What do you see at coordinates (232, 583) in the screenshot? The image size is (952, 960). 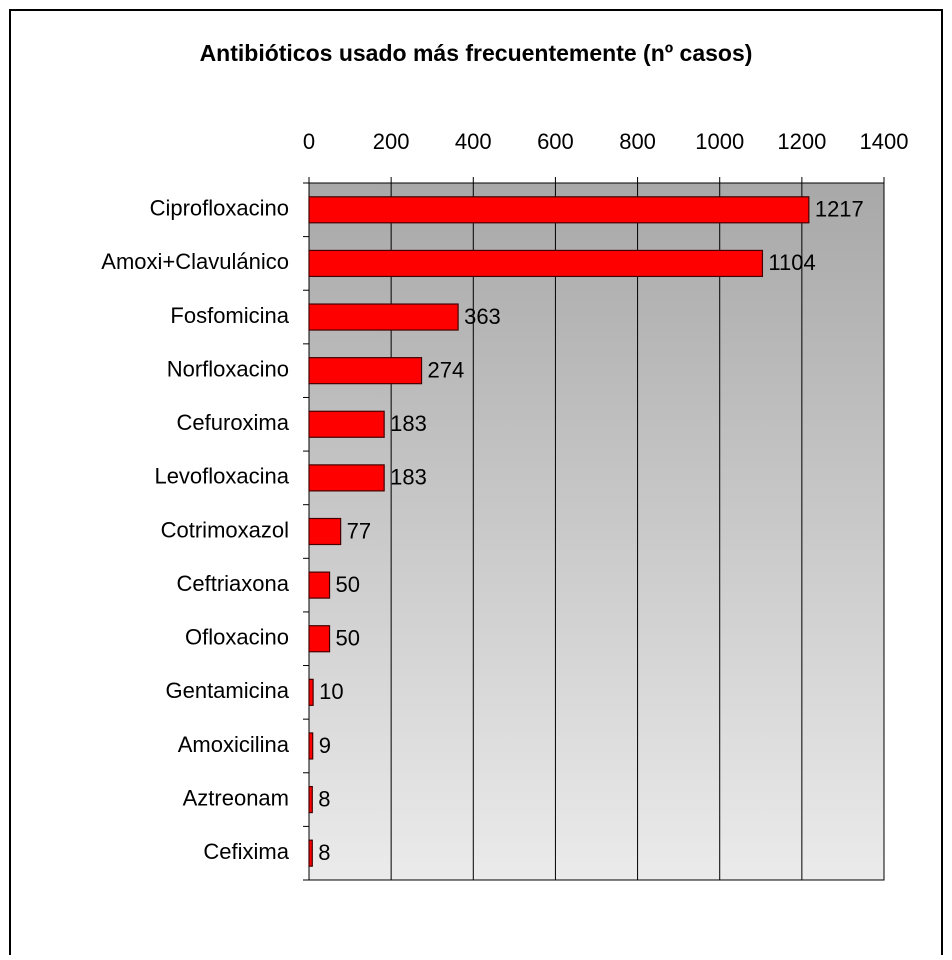 I see `y-tick-label: Ceftriaxona` at bounding box center [232, 583].